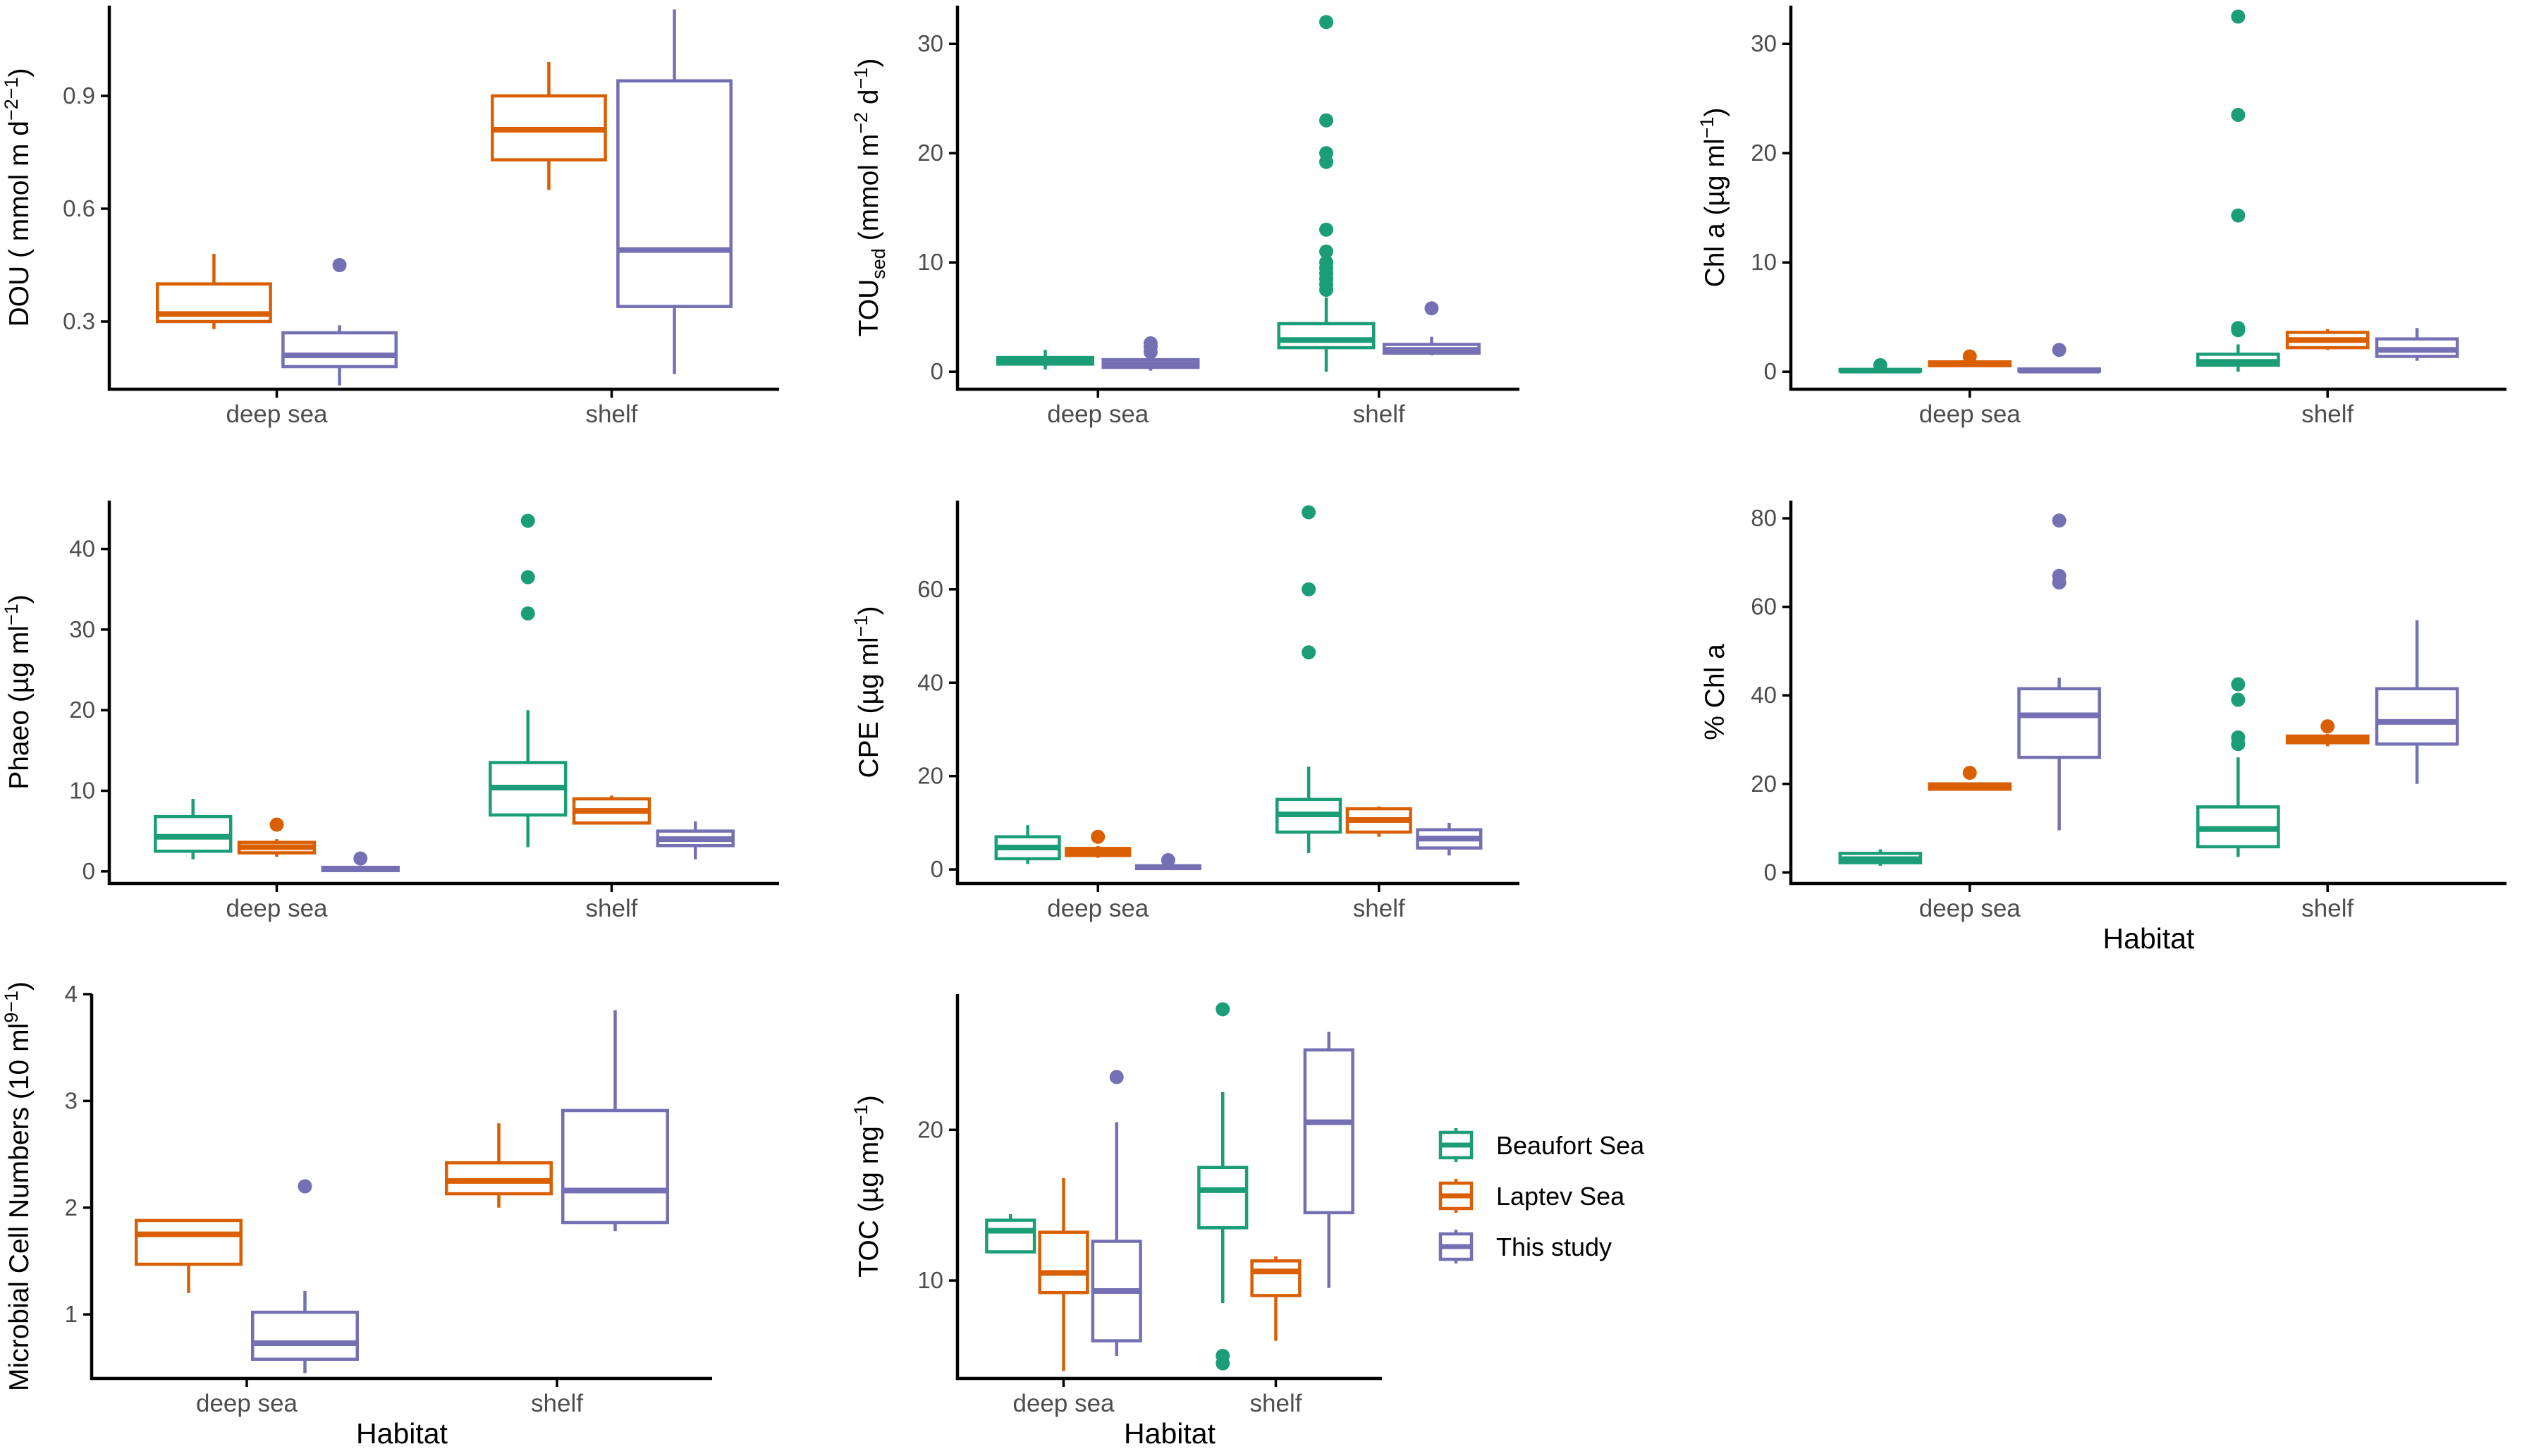  What do you see at coordinates (1764, 607) in the screenshot?
I see `y-tick-label: 60` at bounding box center [1764, 607].